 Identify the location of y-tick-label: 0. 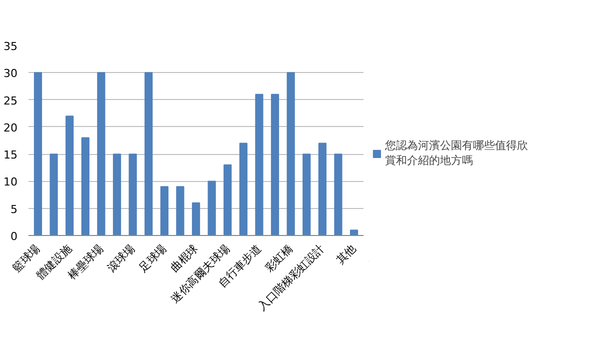
(14, 236).